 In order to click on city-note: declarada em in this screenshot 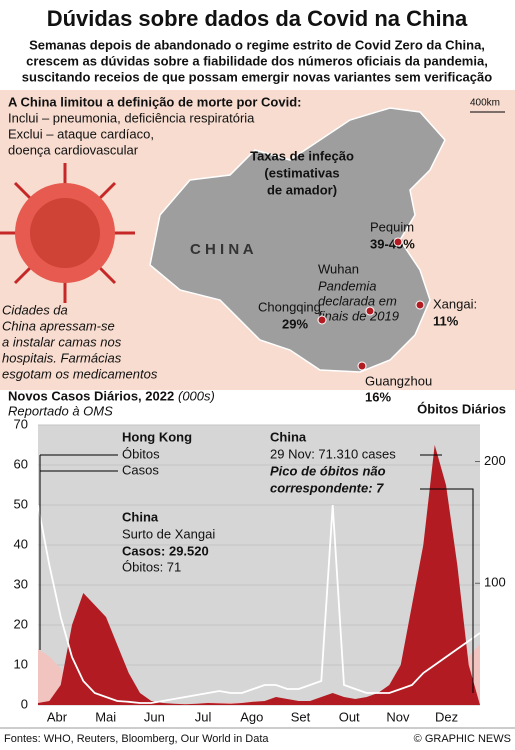, I will do `click(357, 300)`.